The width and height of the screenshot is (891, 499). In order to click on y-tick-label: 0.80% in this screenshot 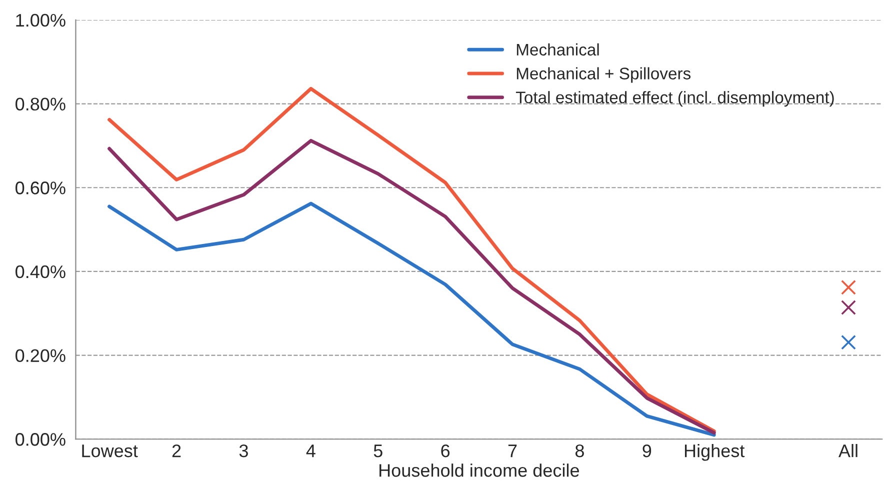, I will do `click(41, 104)`.